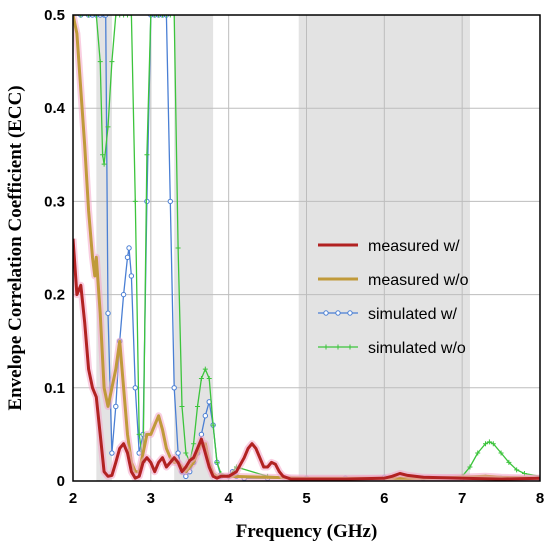 The height and width of the screenshot is (550, 550). What do you see at coordinates (417, 348) in the screenshot?
I see `legend-label: simulated w/o` at bounding box center [417, 348].